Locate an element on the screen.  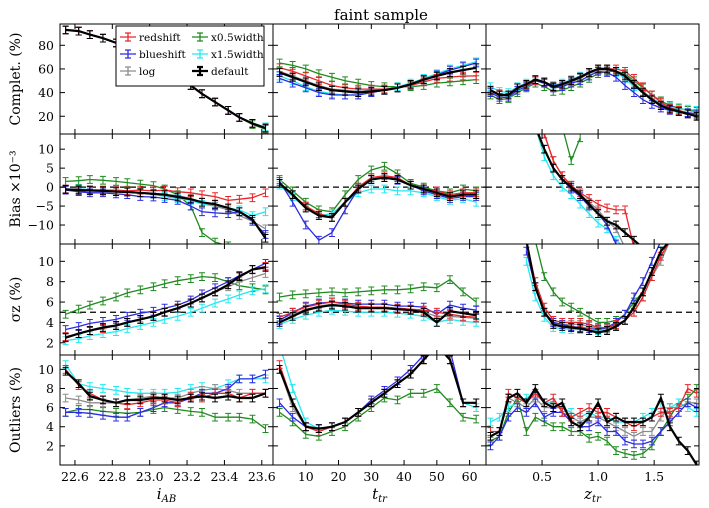
x-tick-label: 1.0 is located at coordinates (598, 476).